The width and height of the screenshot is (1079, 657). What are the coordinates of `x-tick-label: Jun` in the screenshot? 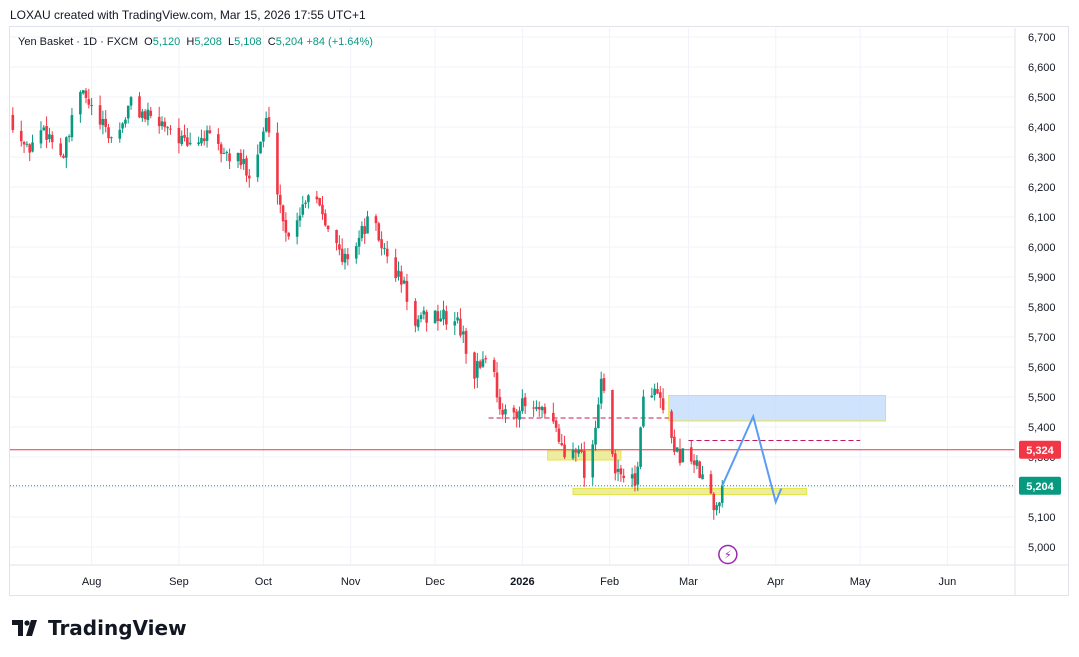 It's located at (948, 582).